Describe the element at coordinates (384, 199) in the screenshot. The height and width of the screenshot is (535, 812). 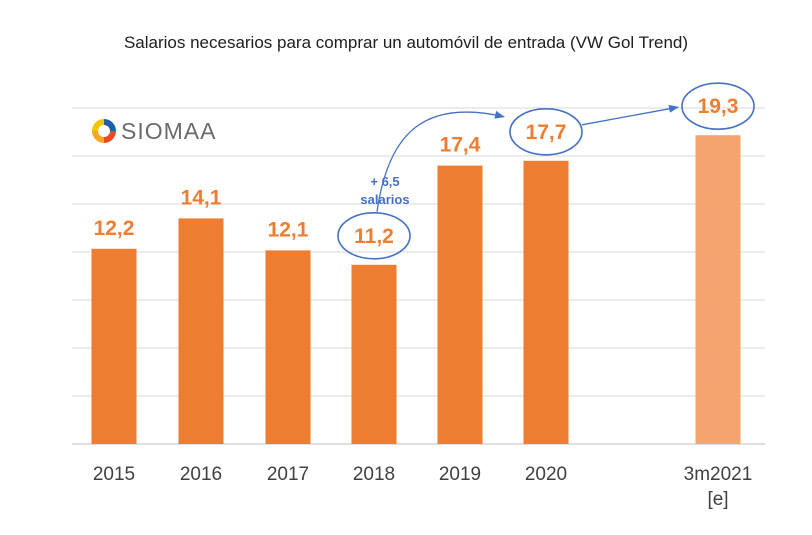
I see `annotation-text-line2: salarios` at that location.